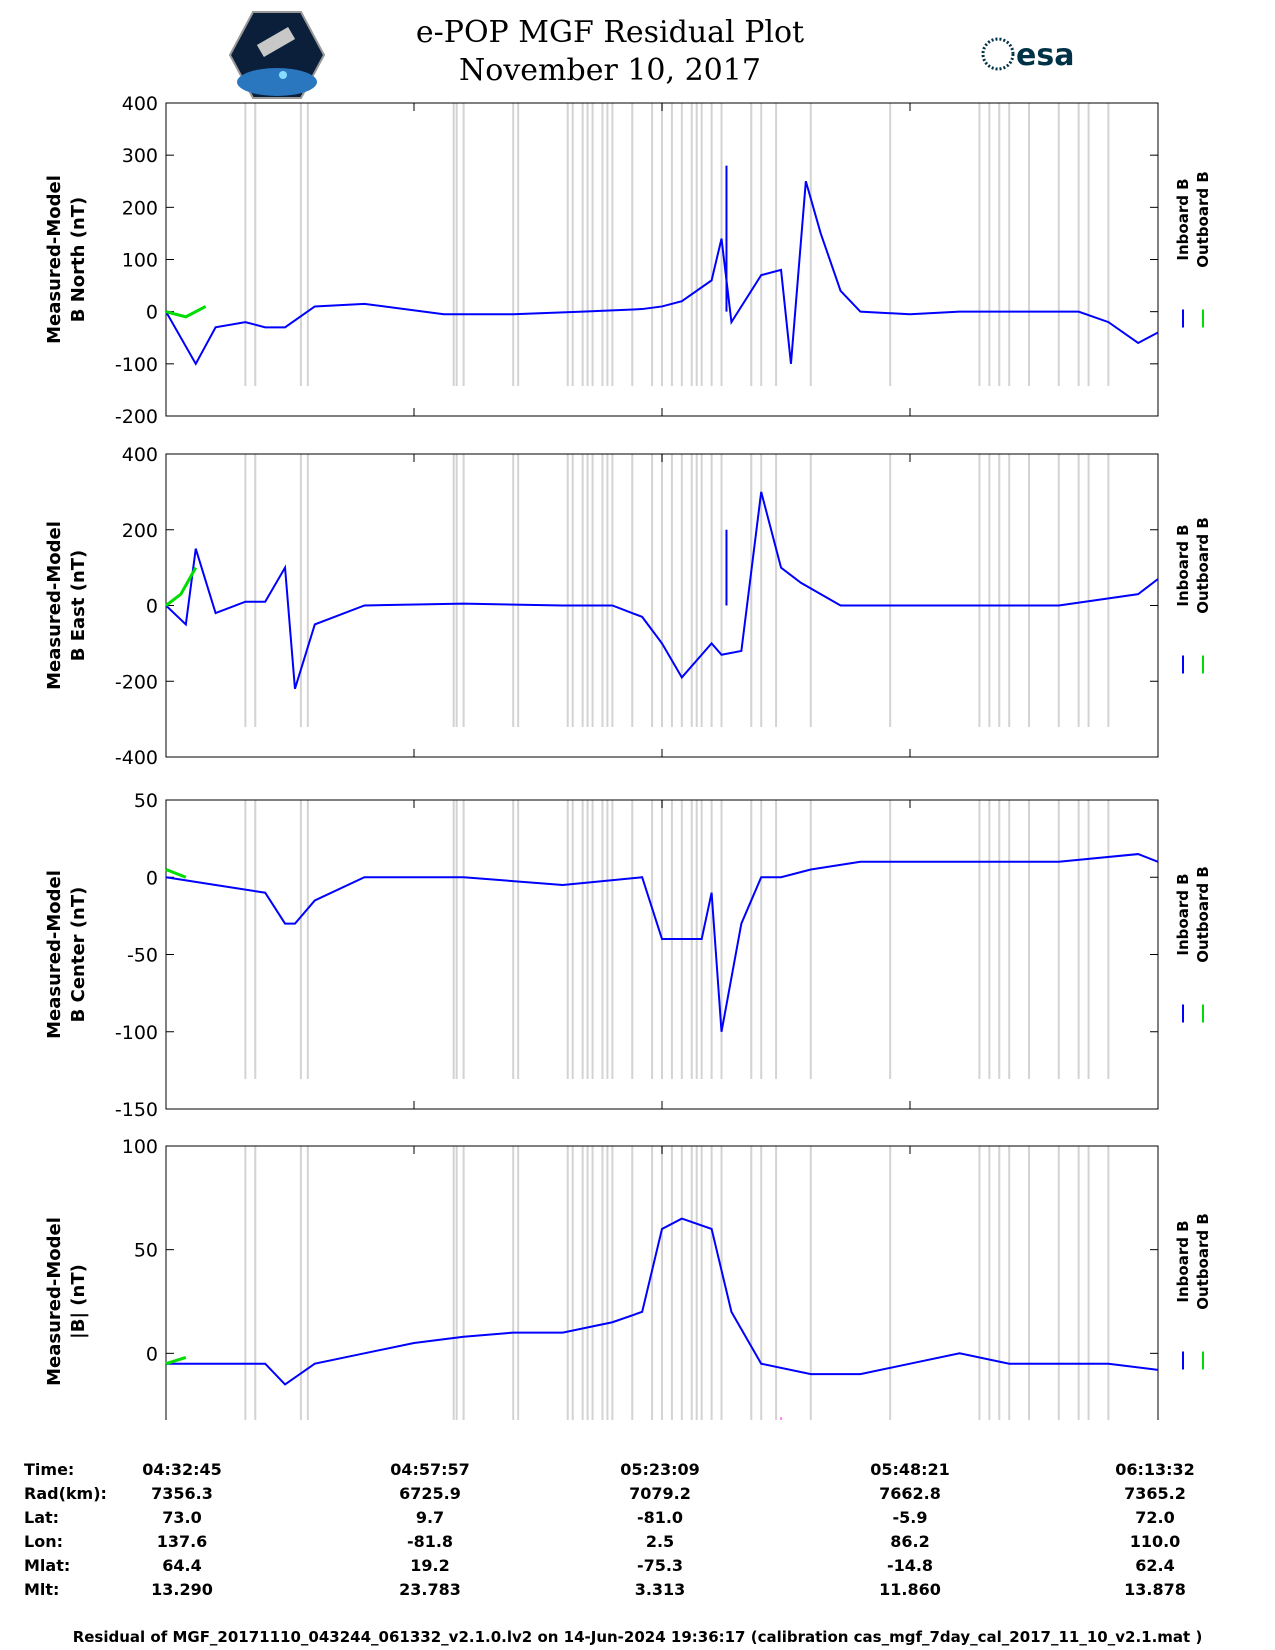 Image resolution: width=1275 pixels, height=1650 pixels. Describe the element at coordinates (182, 1469) in the screenshot. I see `info-cell: 04:32:45` at that location.